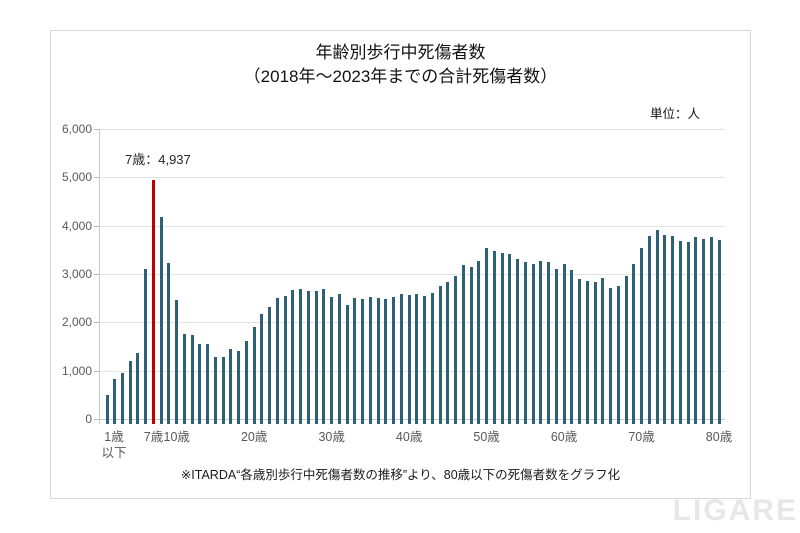  What do you see at coordinates (674, 114) in the screenshot?
I see `unit-label: 単位：人` at bounding box center [674, 114].